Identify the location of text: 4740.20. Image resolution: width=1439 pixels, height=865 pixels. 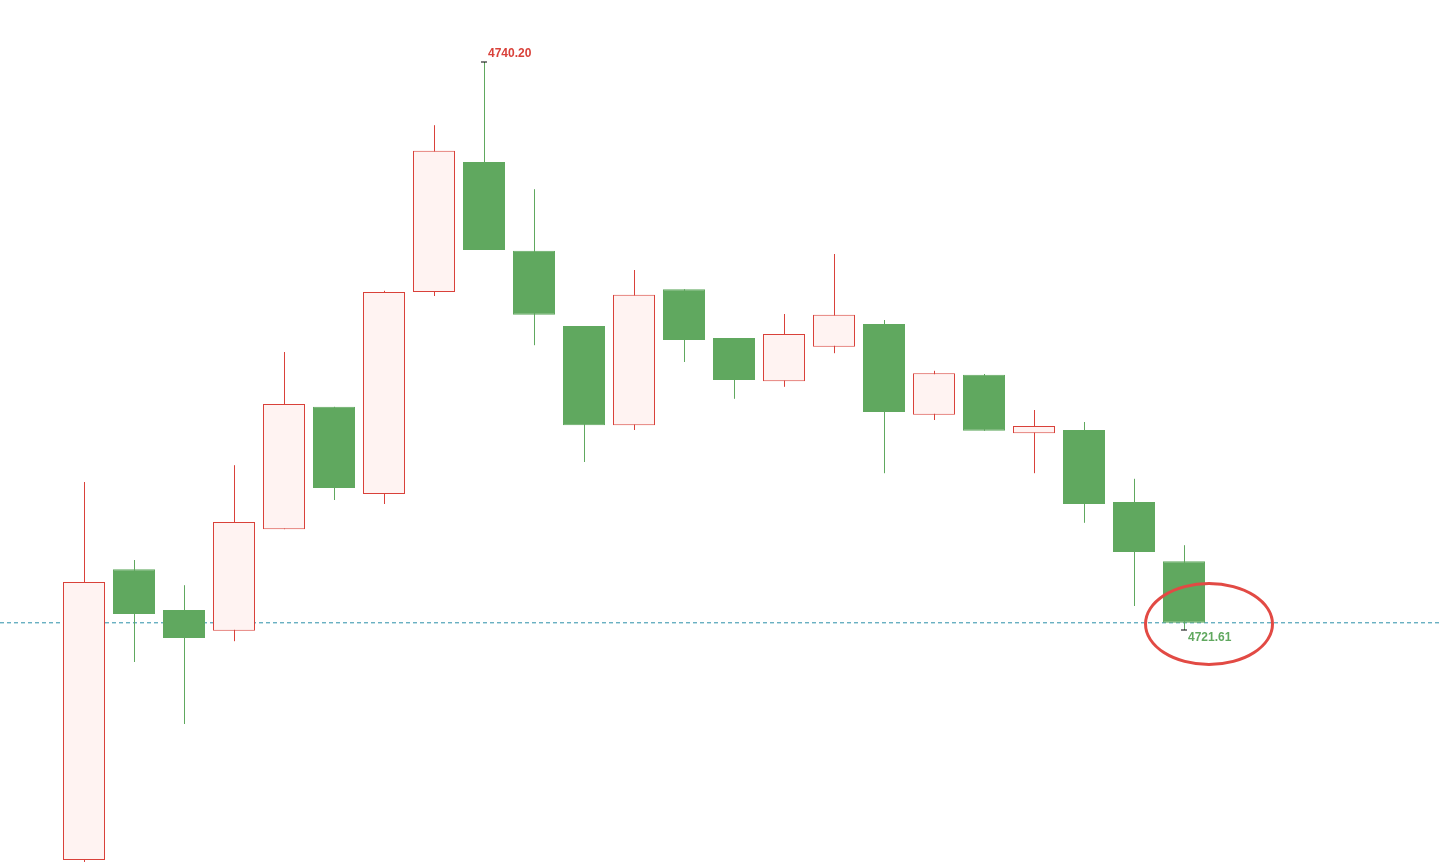
(510, 53).